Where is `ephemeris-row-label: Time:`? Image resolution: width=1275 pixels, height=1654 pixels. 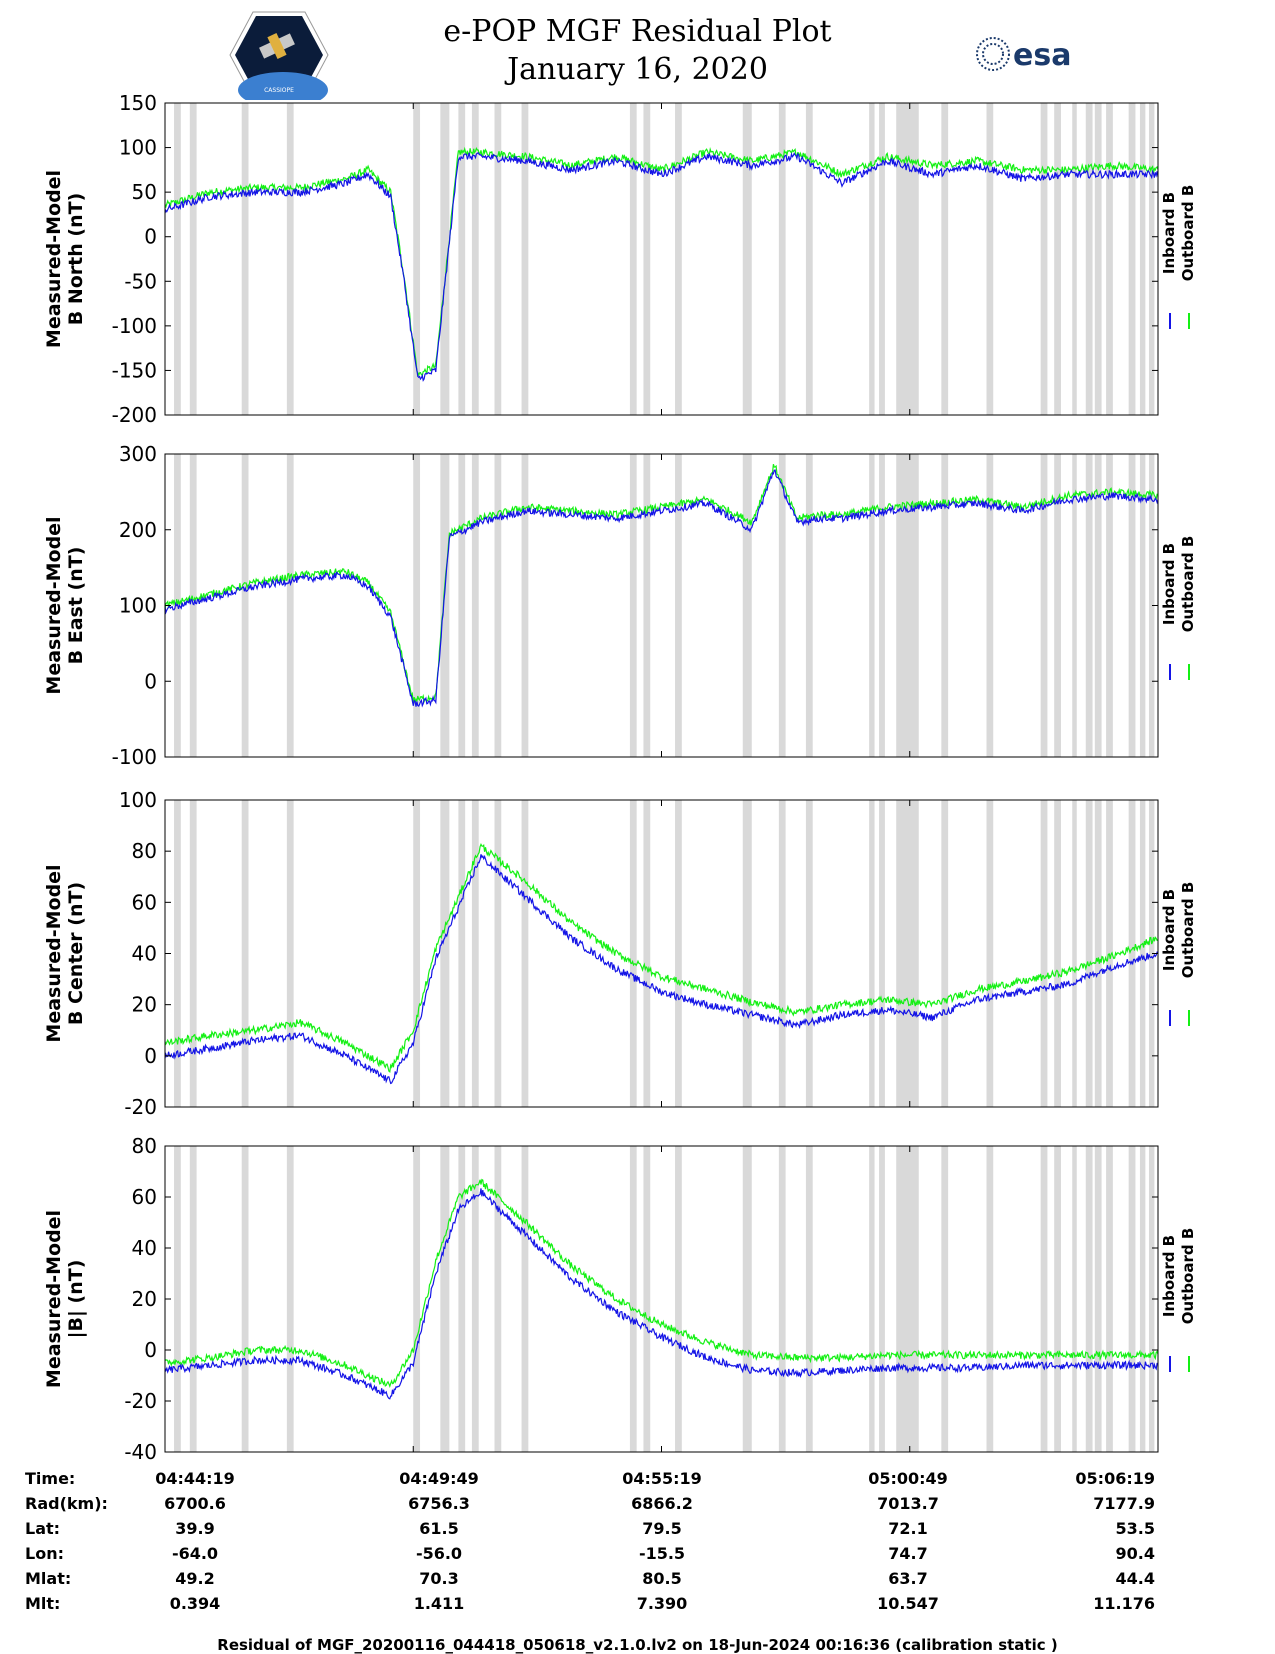 ephemeris-row-label: Time: is located at coordinates (50, 1478).